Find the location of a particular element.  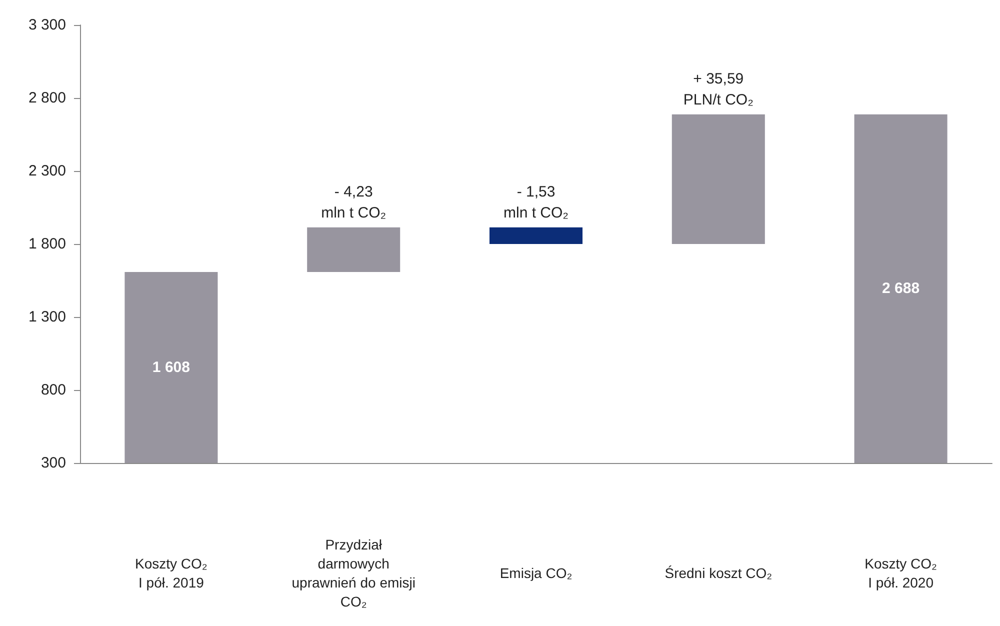

y-tick-label: 300 is located at coordinates (53, 463).